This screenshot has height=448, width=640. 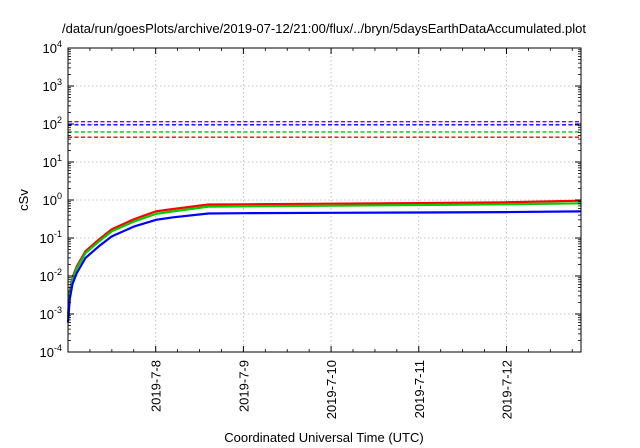 I want to click on y-tick-label: 10¹, so click(x=52, y=161).